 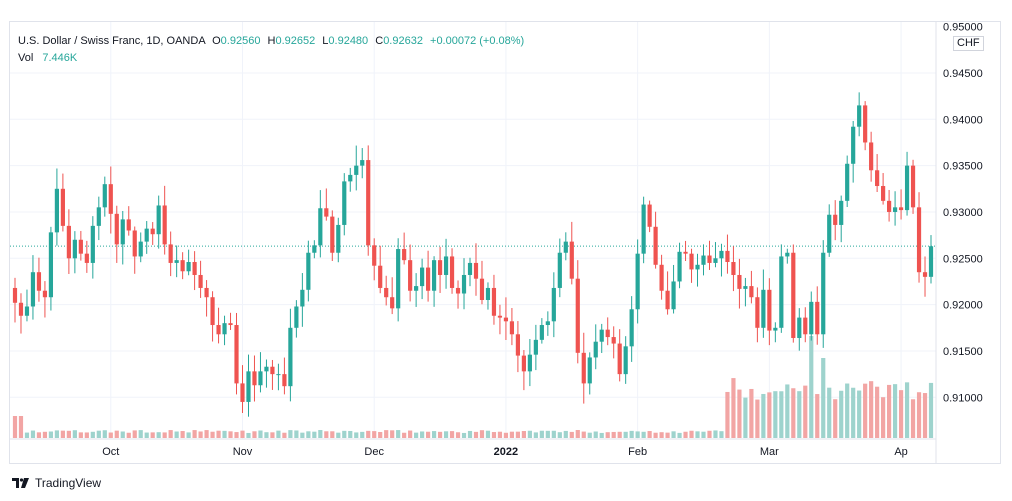 What do you see at coordinates (21, 483) in the screenshot?
I see `tradingview-logo-icon` at bounding box center [21, 483].